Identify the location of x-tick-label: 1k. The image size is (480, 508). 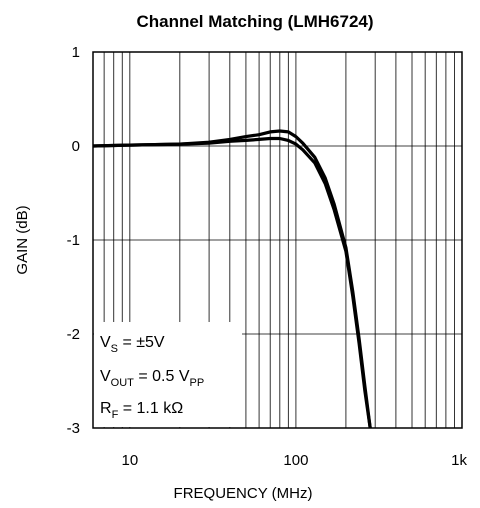
(459, 460).